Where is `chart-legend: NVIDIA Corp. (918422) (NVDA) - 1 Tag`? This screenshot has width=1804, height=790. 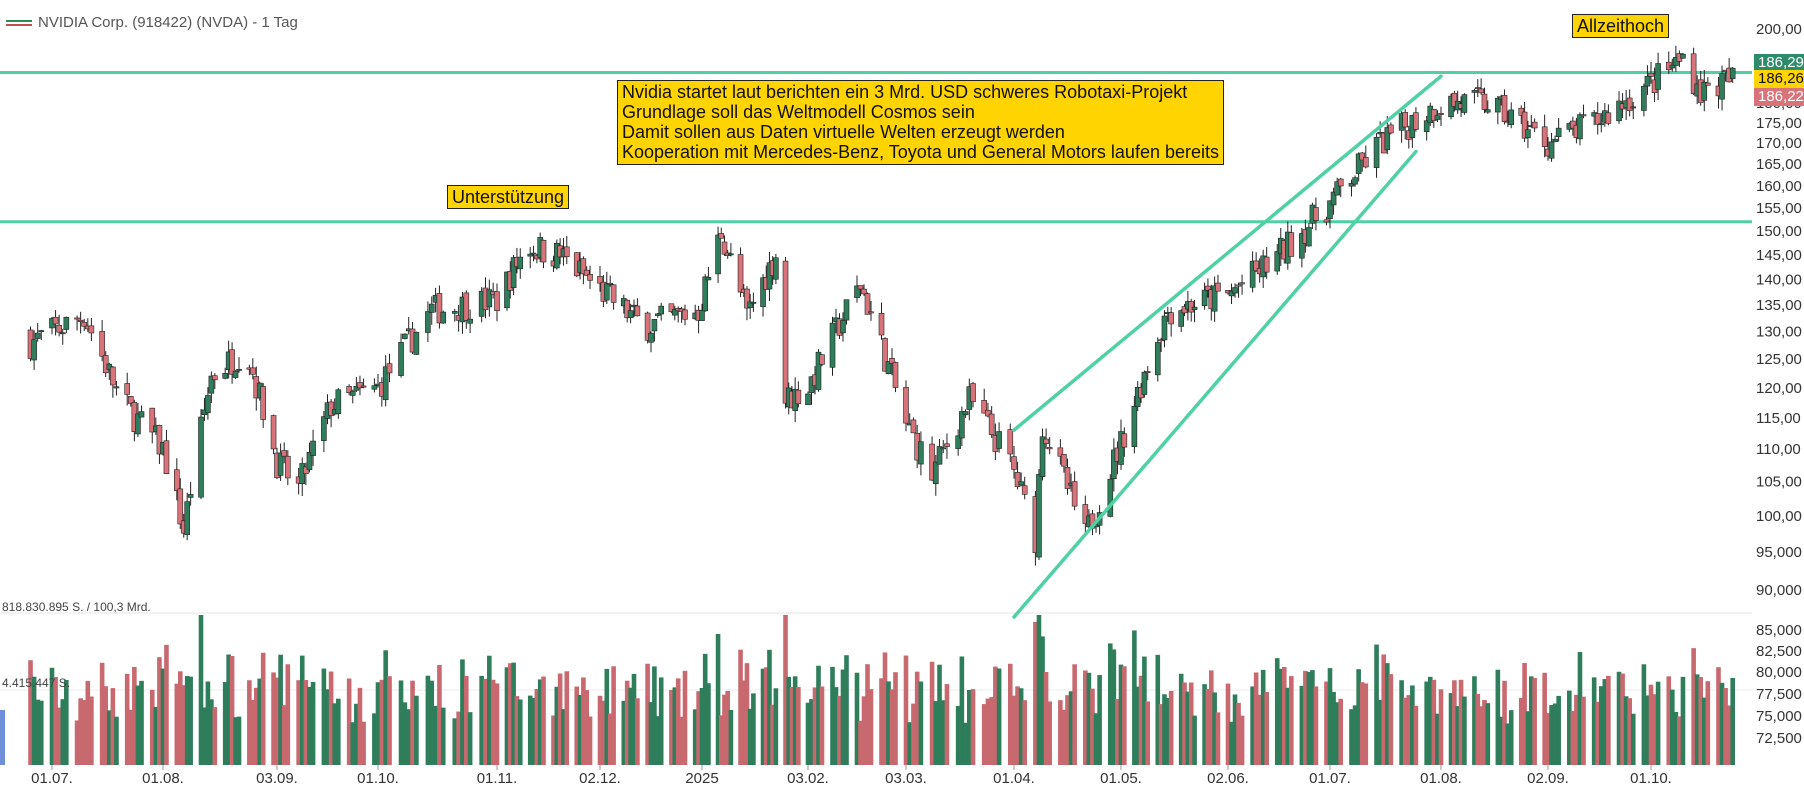 chart-legend: NVIDIA Corp. (918422) (NVDA) - 1 Tag is located at coordinates (152, 22).